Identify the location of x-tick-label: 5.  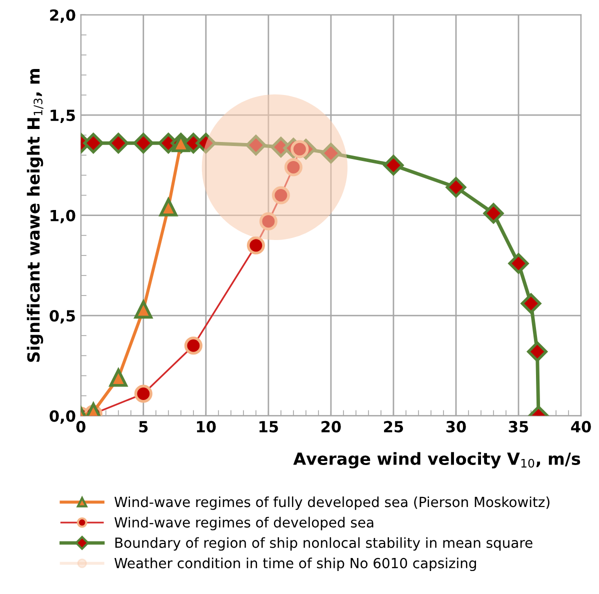
(143, 426).